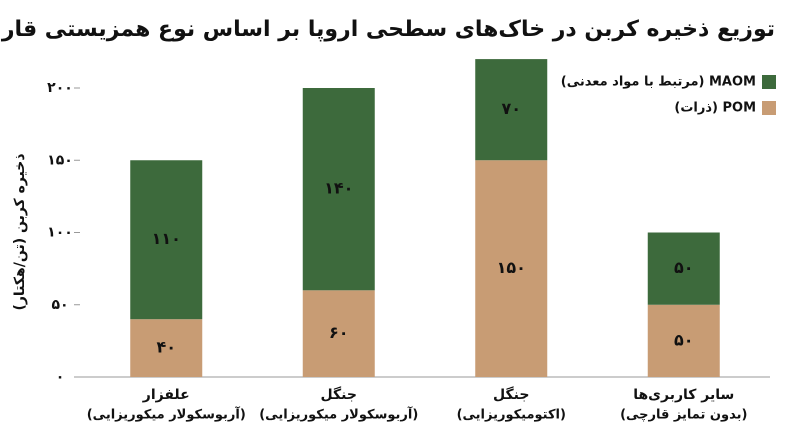 The width and height of the screenshot is (800, 447). I want to click on x-tick-label: سایر کاربری‌ها, so click(683, 395).